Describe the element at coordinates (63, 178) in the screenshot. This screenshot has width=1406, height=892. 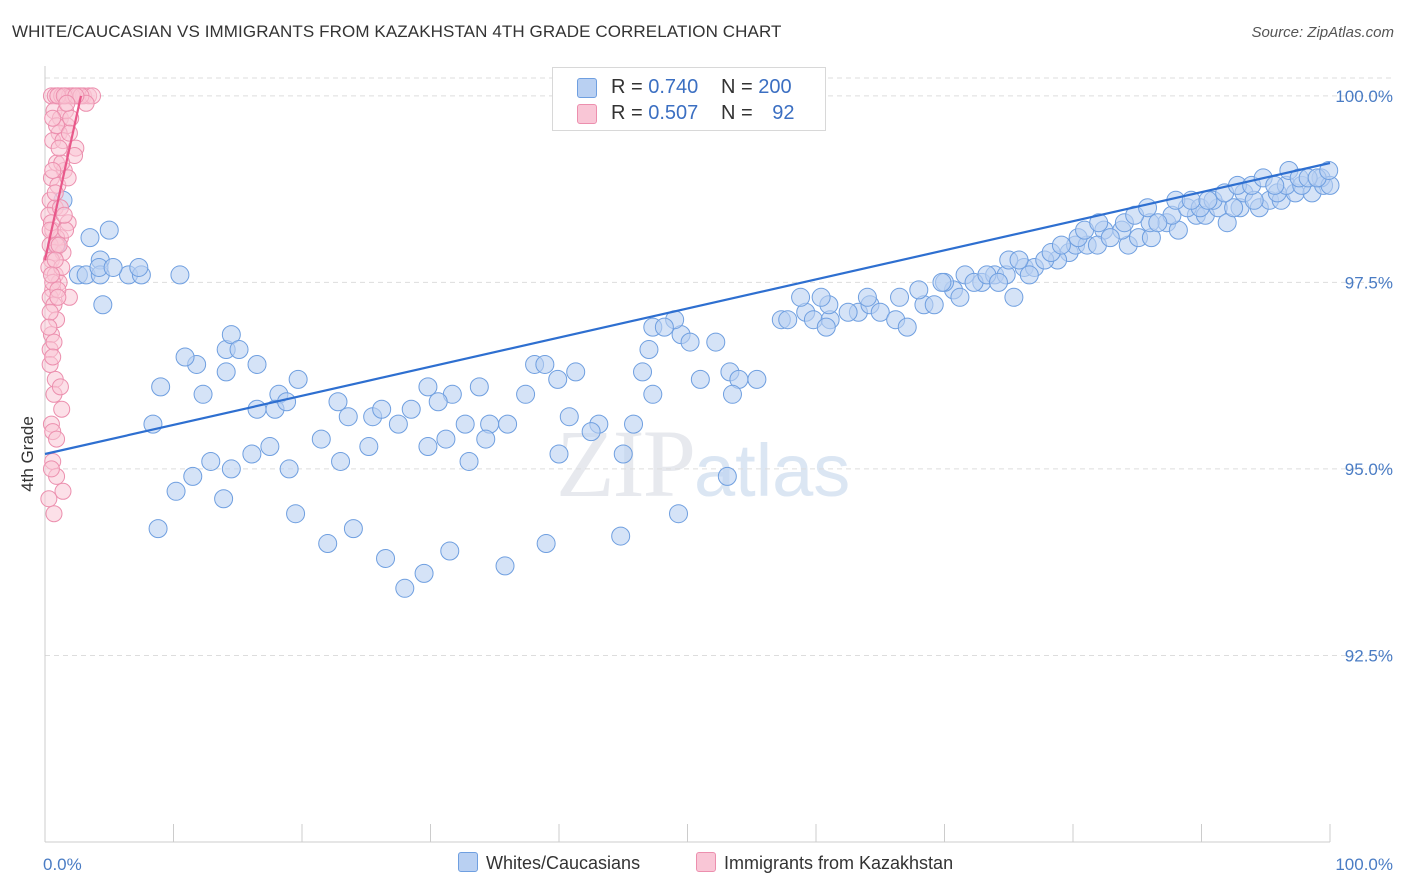
I see `trend-line-kazakhstan` at that location.